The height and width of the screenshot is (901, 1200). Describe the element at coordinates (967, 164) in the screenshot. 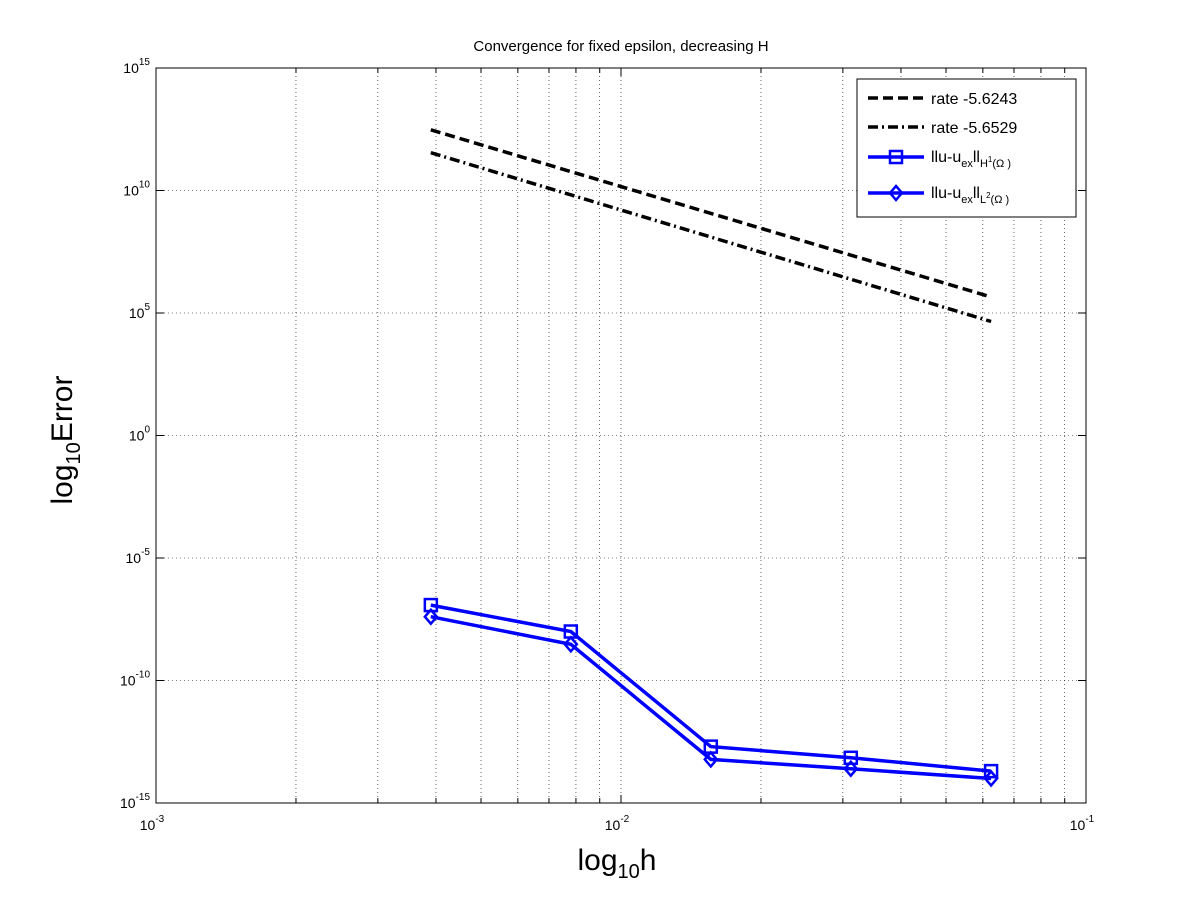

I see `legend-h1-b: ex` at that location.